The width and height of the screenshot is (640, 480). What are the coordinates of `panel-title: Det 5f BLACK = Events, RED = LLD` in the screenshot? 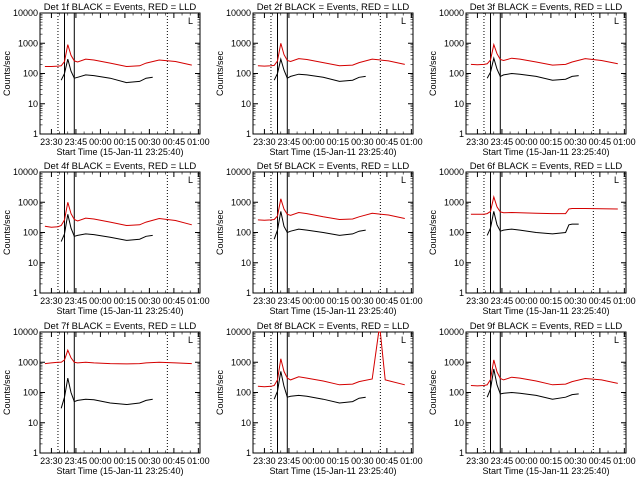 It's located at (333, 166).